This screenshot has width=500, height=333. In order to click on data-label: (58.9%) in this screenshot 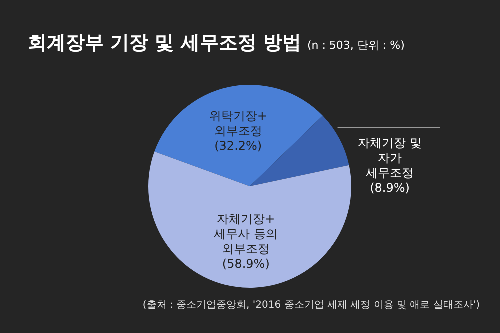, I will do `click(246, 263)`.